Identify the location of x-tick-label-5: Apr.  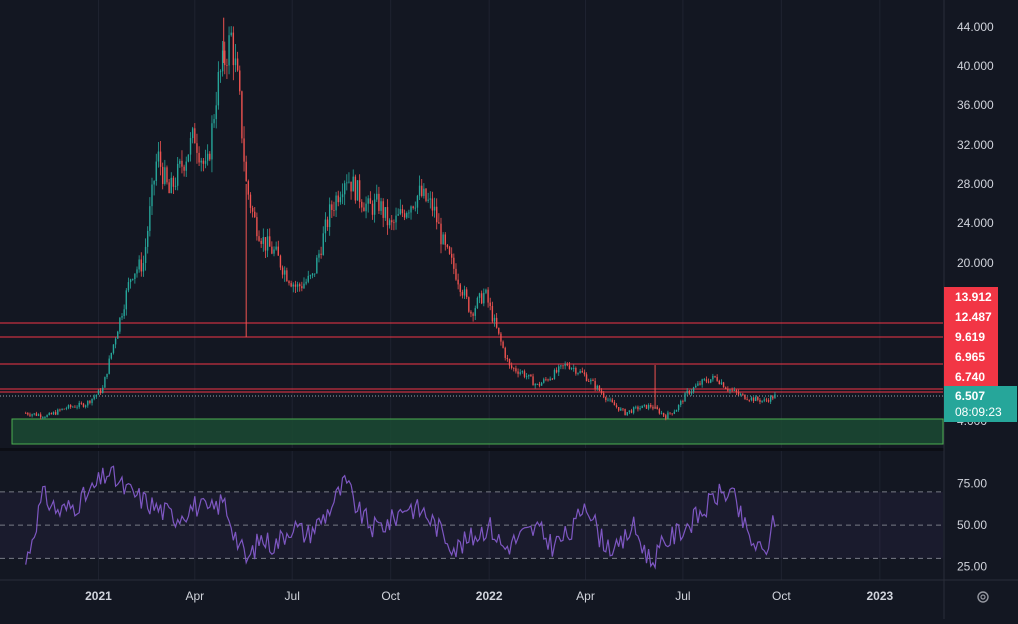
(585, 596).